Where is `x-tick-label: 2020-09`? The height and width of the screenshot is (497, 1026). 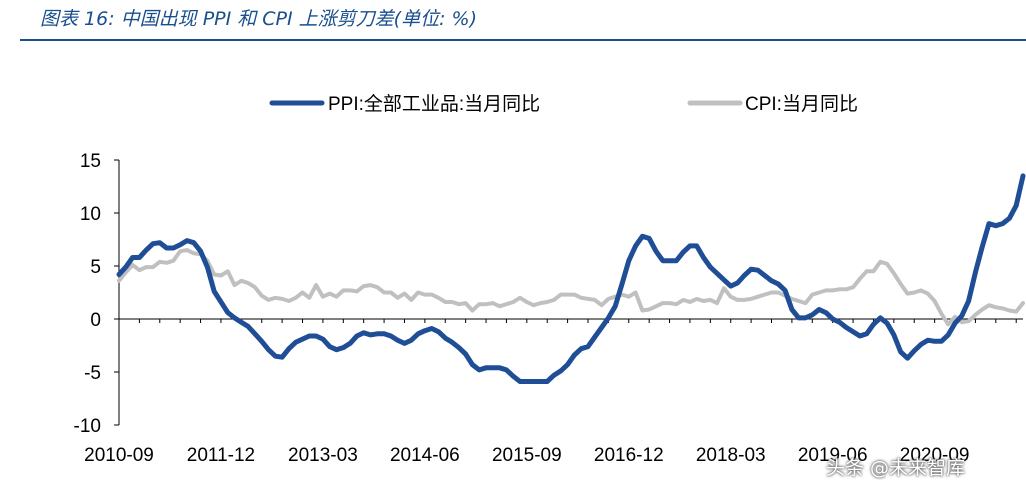
x-tick-label: 2020-09 is located at coordinates (935, 455).